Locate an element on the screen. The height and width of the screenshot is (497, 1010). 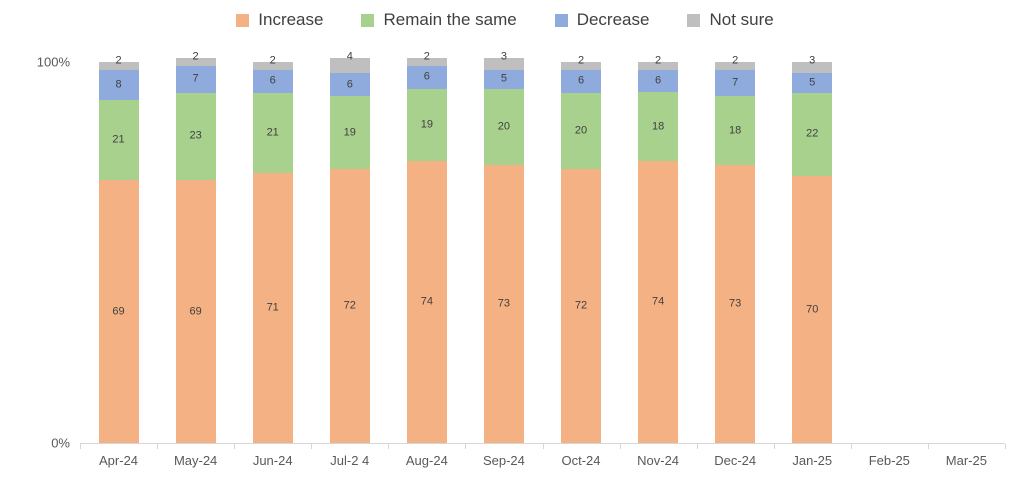
legend-item-not-sure: Not sure is located at coordinates (730, 20).